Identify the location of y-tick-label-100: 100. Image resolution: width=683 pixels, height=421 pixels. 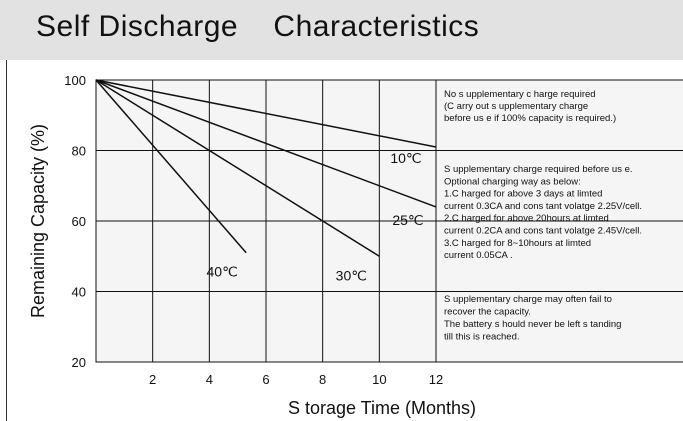
(75, 80).